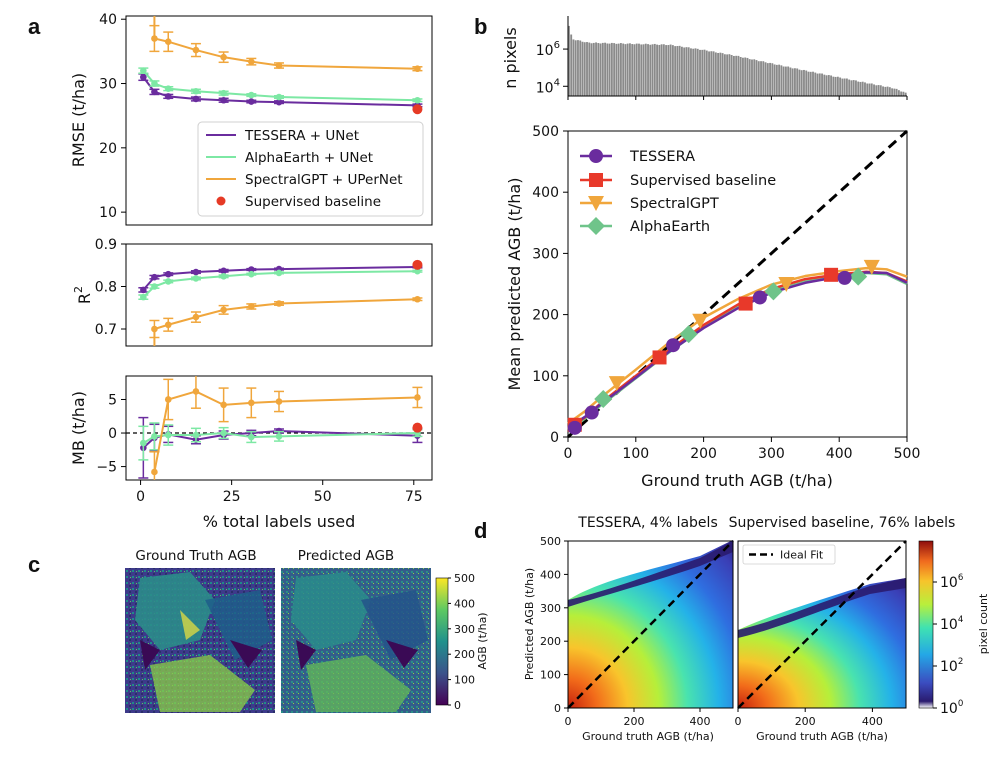  Describe the element at coordinates (822, 736) in the screenshot. I see `heatmap-x-axis-label-2: Ground truth AGB (t/ha)` at that location.